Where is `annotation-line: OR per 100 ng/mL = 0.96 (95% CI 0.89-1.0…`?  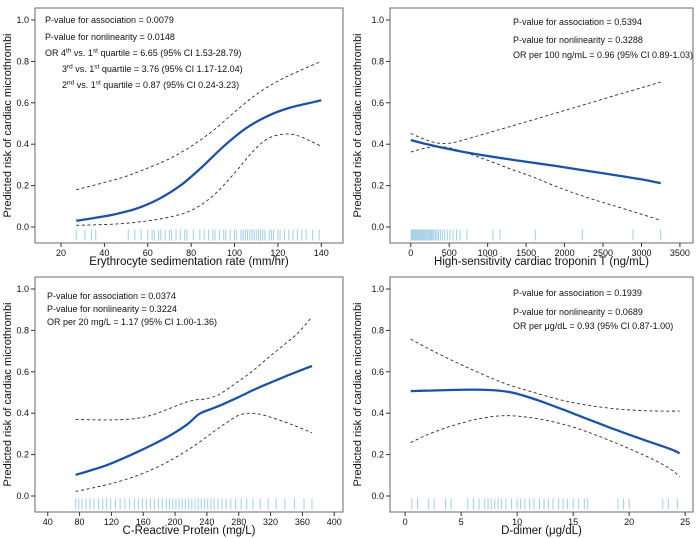 annotation-line: OR per 100 ng/mL = 0.96 (95% CI 0.89-1.0… is located at coordinates (603, 55).